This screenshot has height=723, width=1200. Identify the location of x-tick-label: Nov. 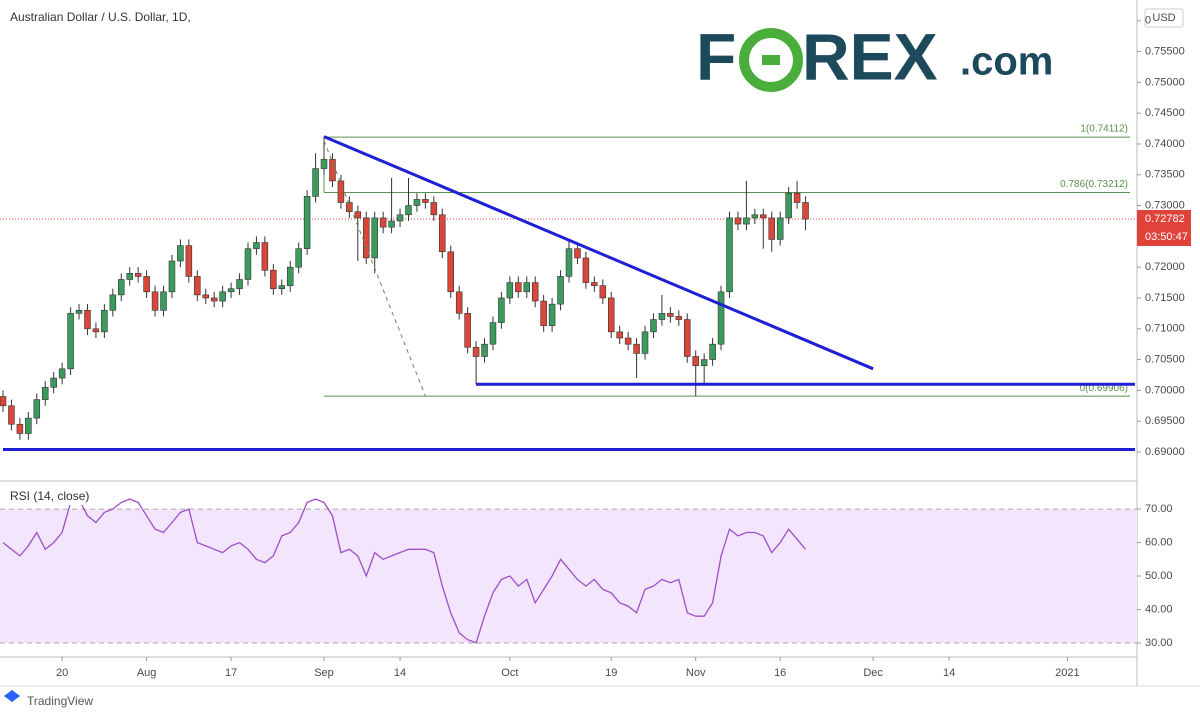
(696, 673).